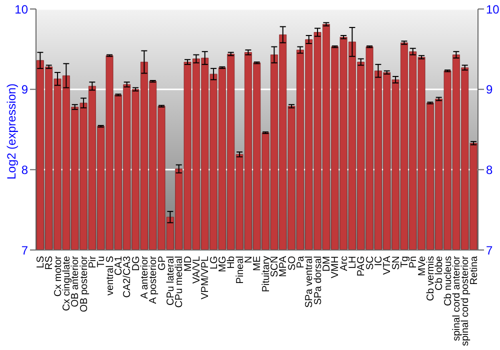 The image size is (500, 350). I want to click on x-tick-label: MVe, so click(422, 266).